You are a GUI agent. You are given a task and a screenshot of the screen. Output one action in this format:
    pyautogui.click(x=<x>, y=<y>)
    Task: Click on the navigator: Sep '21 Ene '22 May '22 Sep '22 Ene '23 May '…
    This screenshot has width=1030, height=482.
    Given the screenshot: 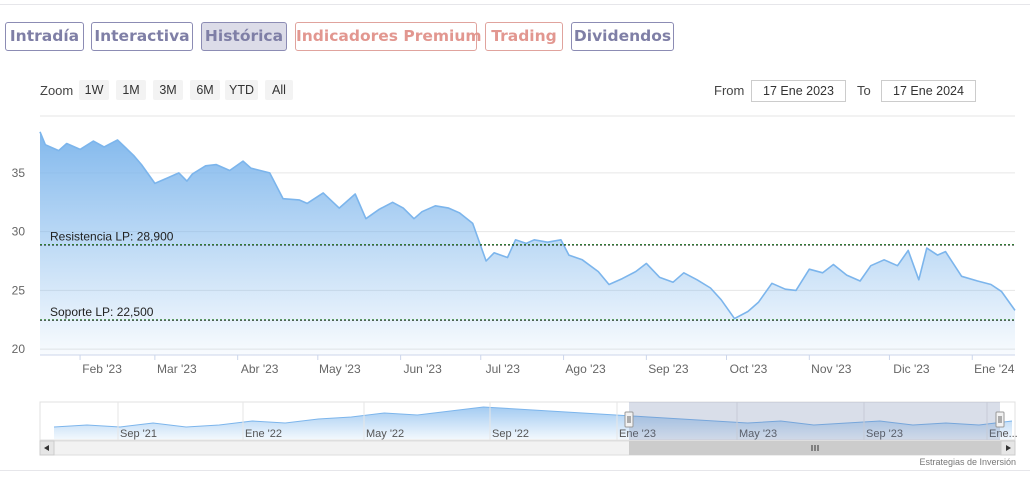 What is the action you would take?
    pyautogui.click(x=528, y=421)
    